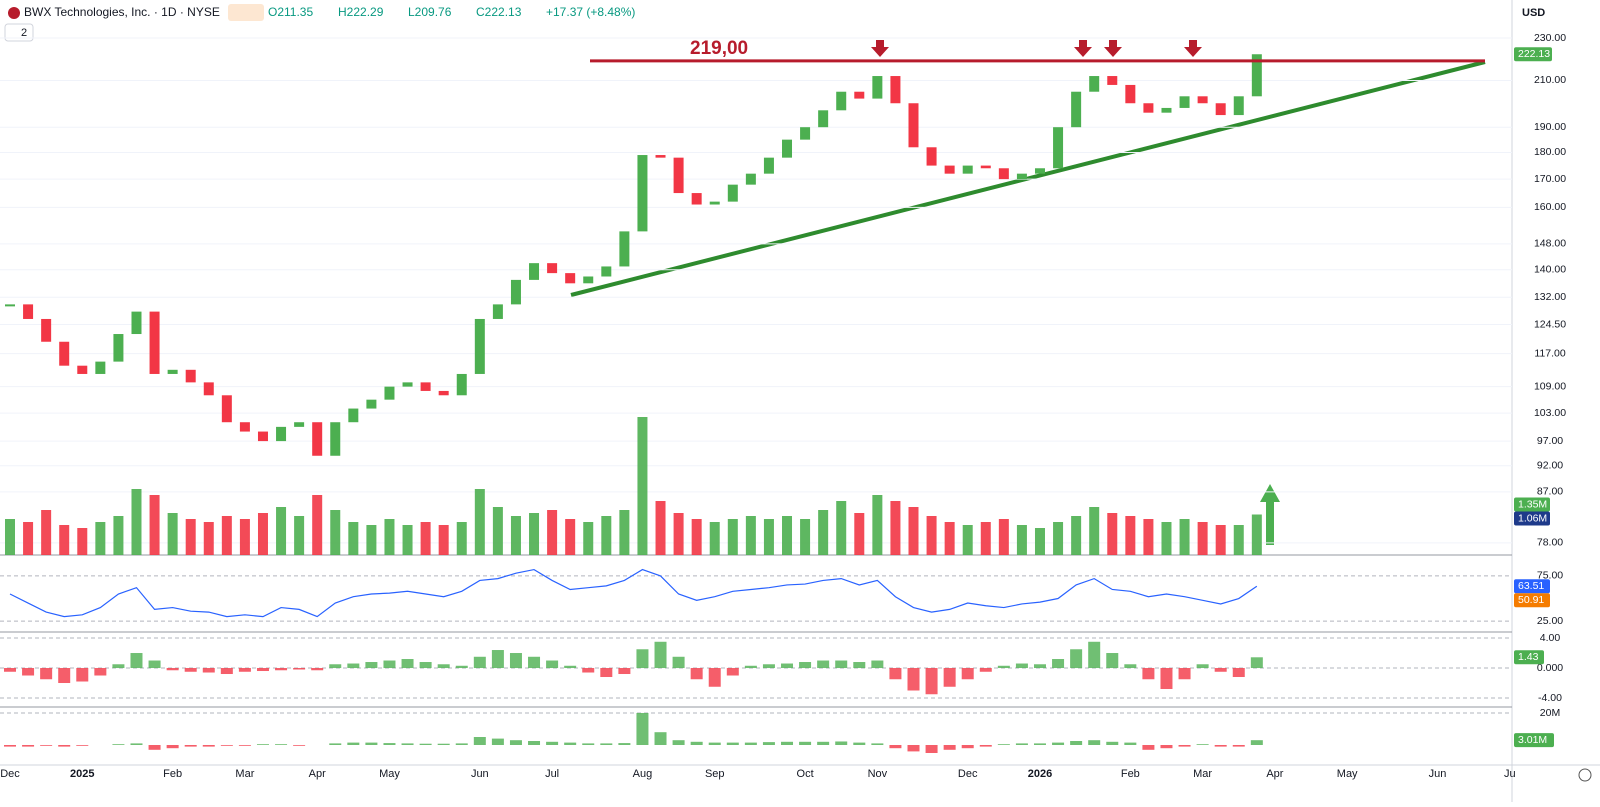  I want to click on y-tick-label: 117.00, so click(1549, 353).